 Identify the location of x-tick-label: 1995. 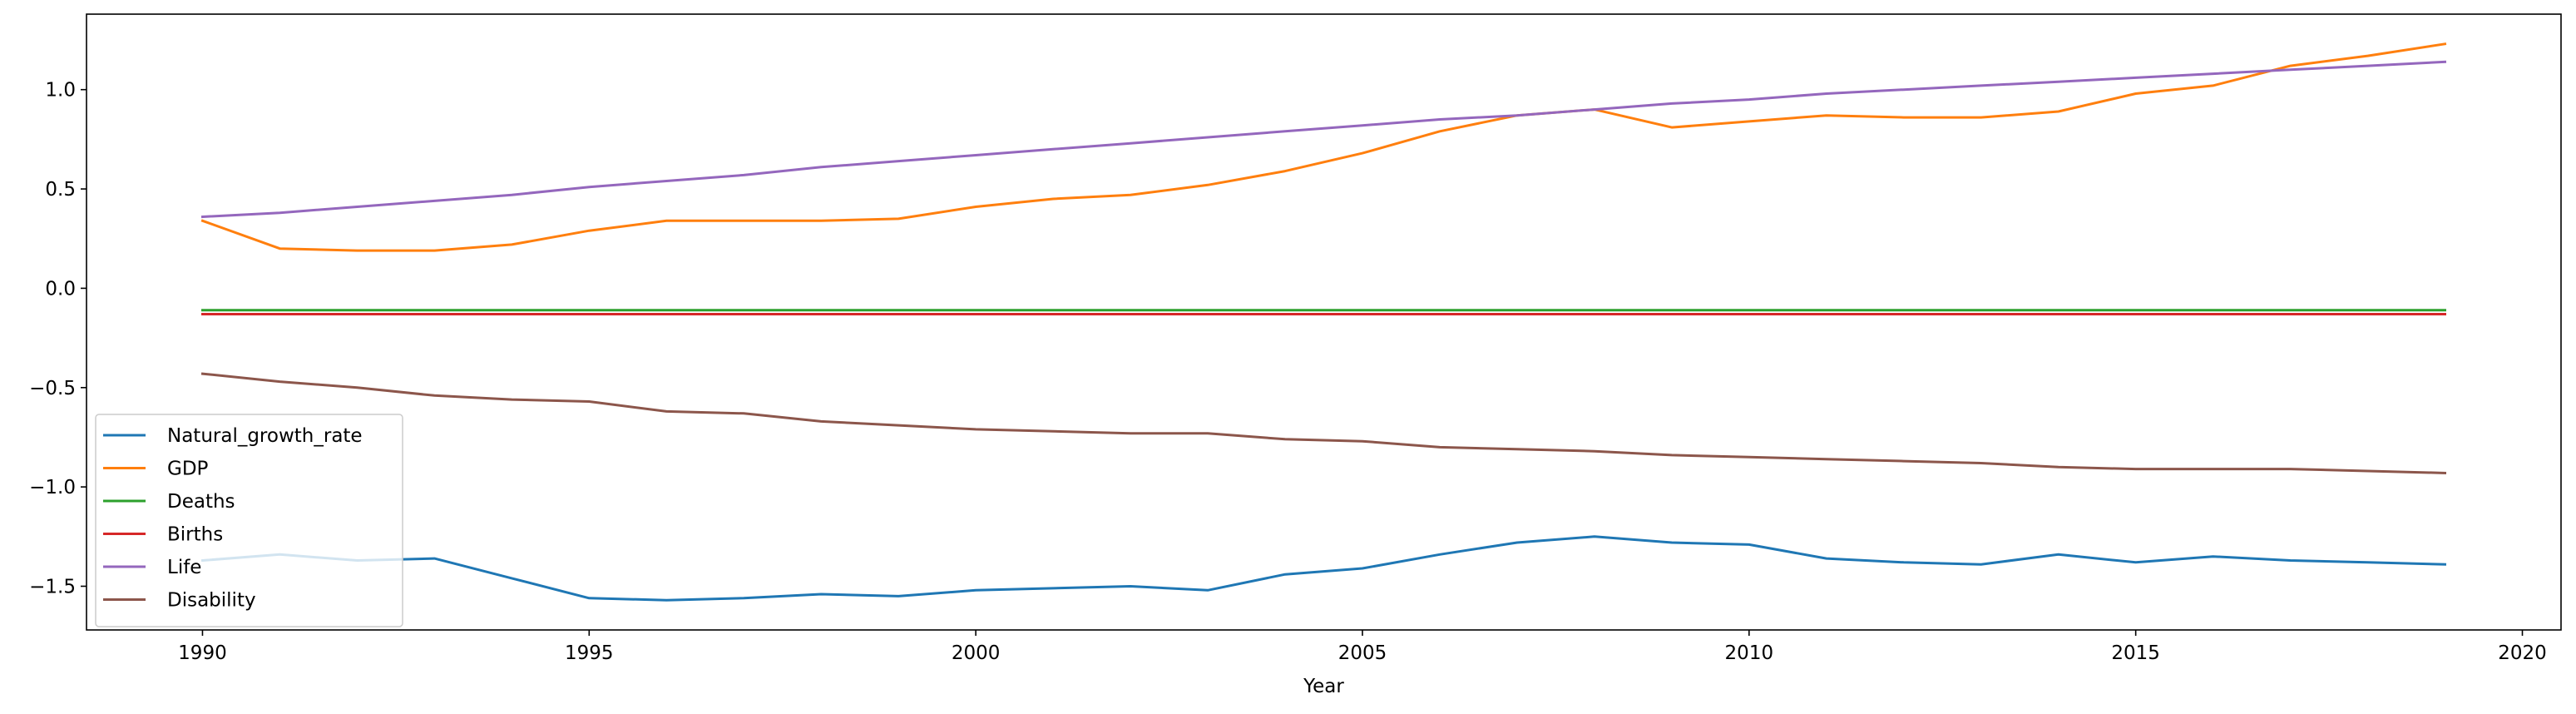
(589, 653).